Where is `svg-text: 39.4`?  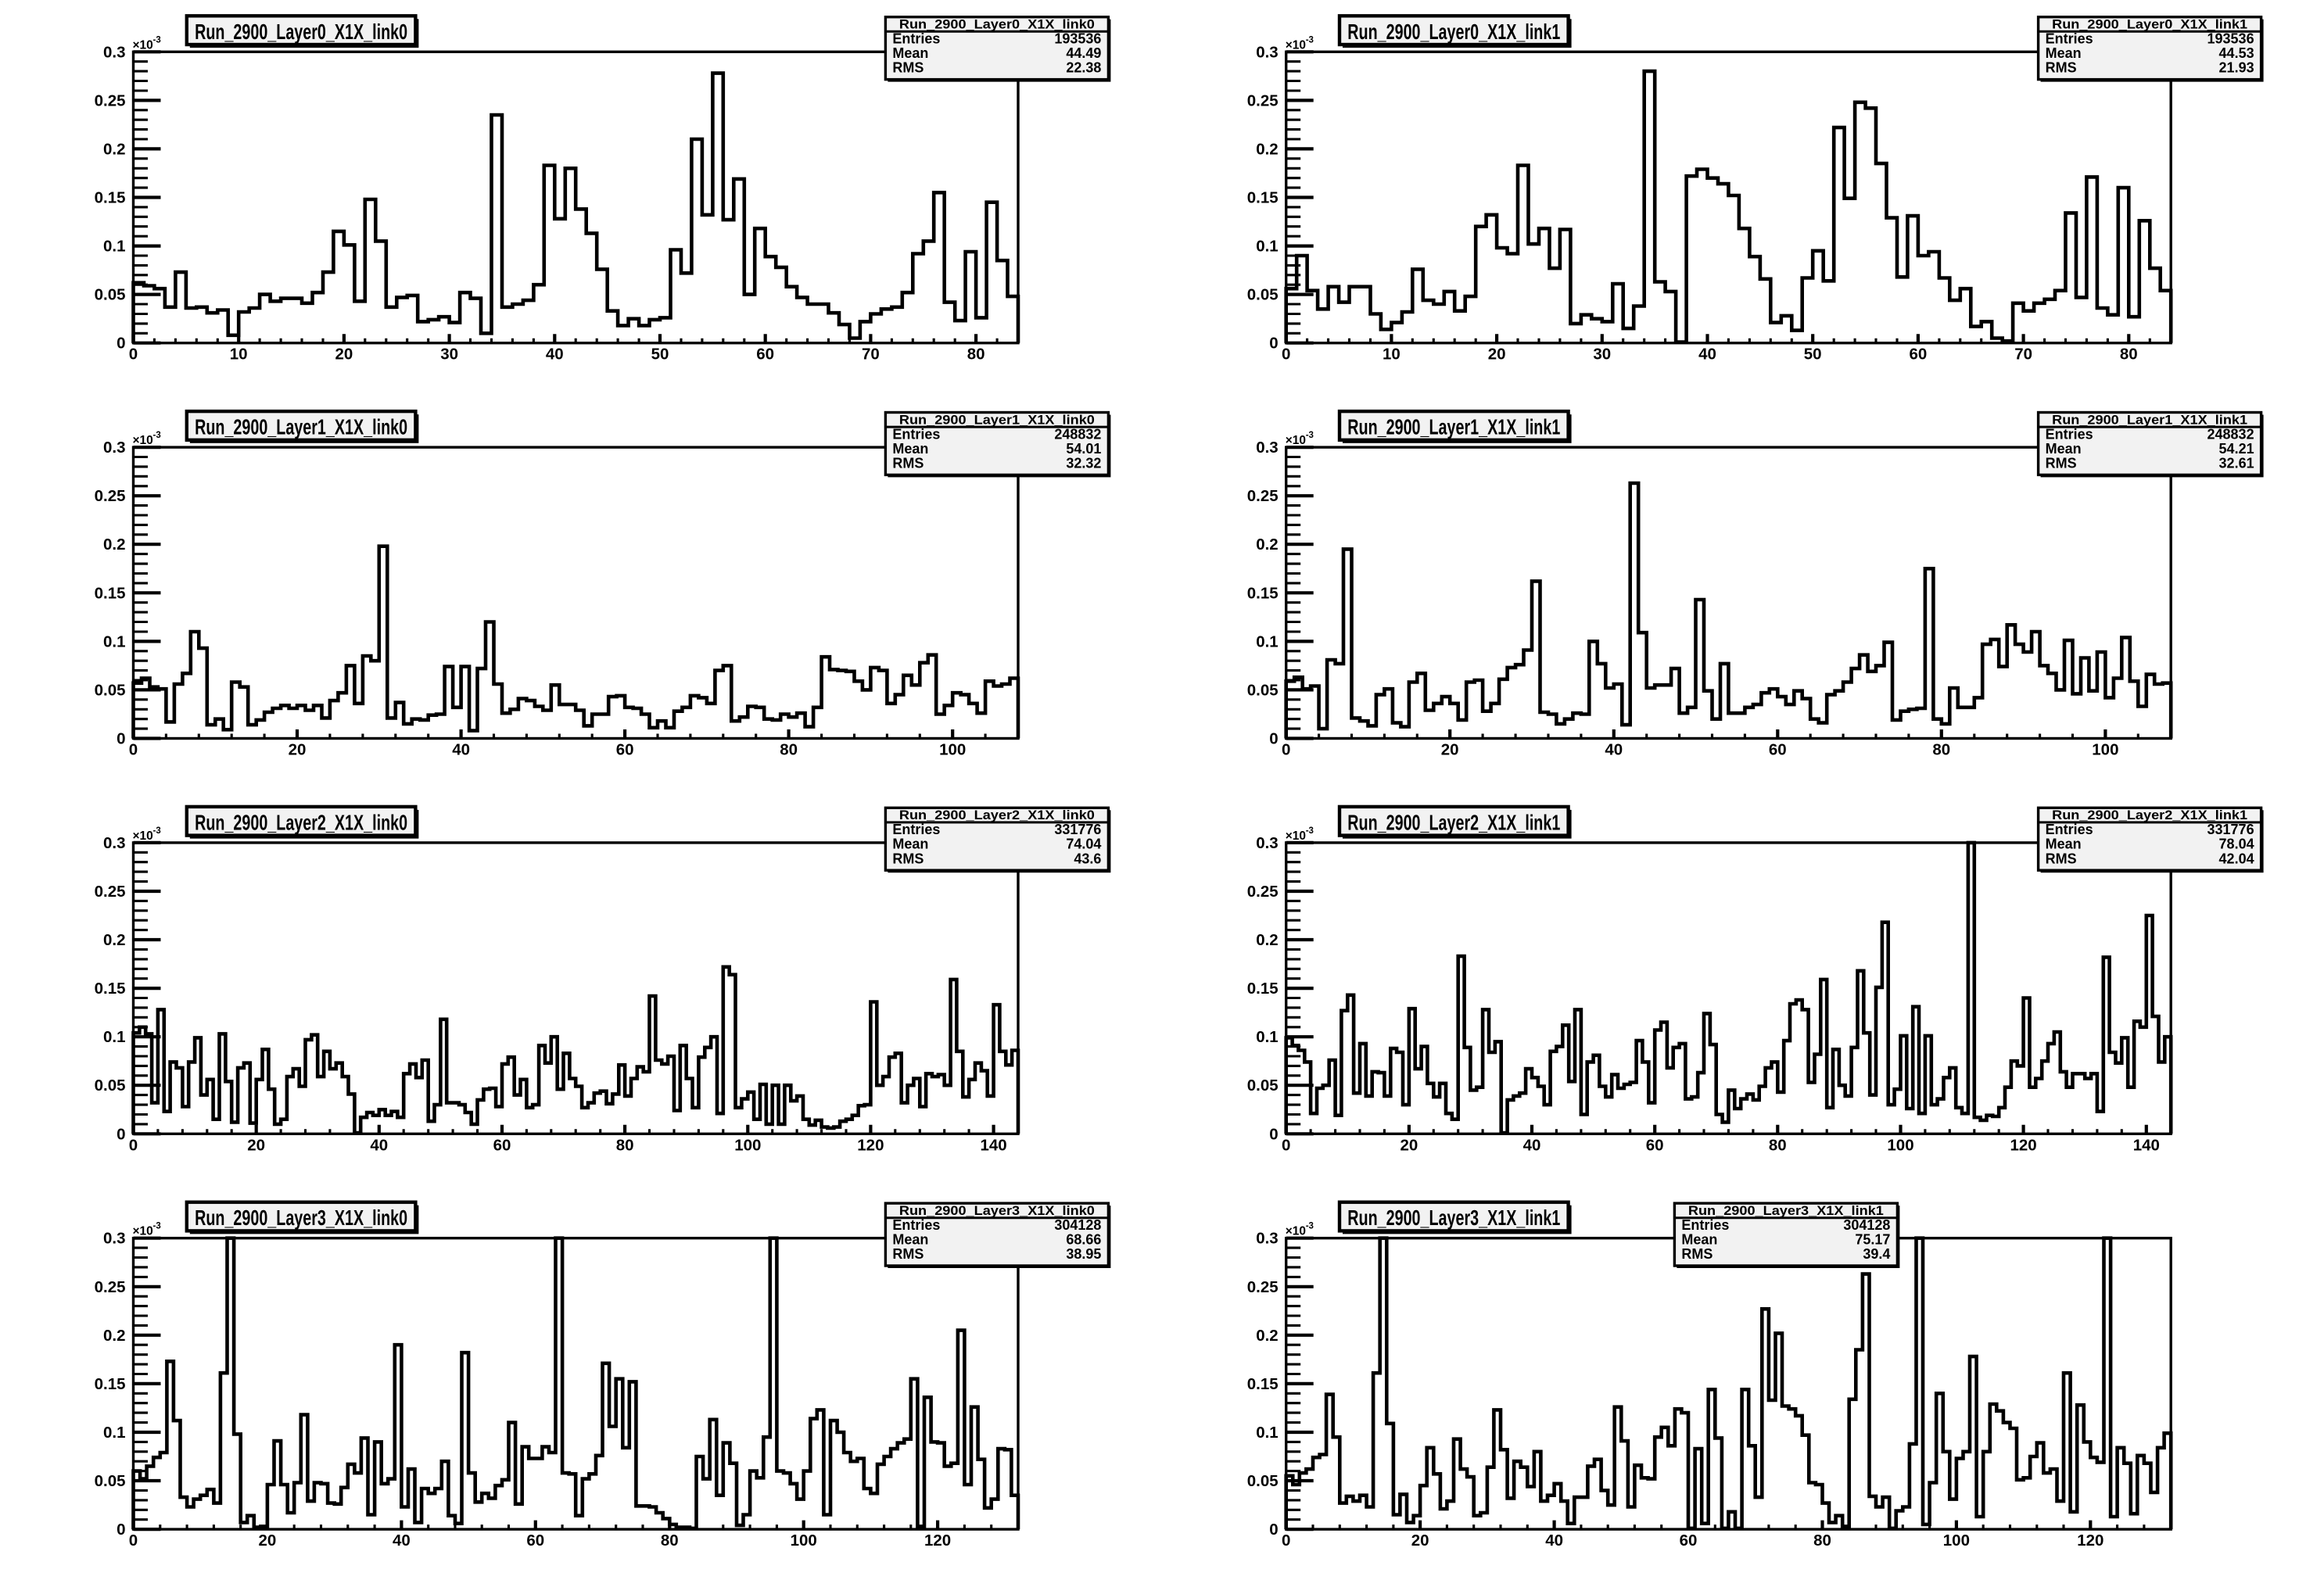
svg-text: 39.4 is located at coordinates (1876, 1254).